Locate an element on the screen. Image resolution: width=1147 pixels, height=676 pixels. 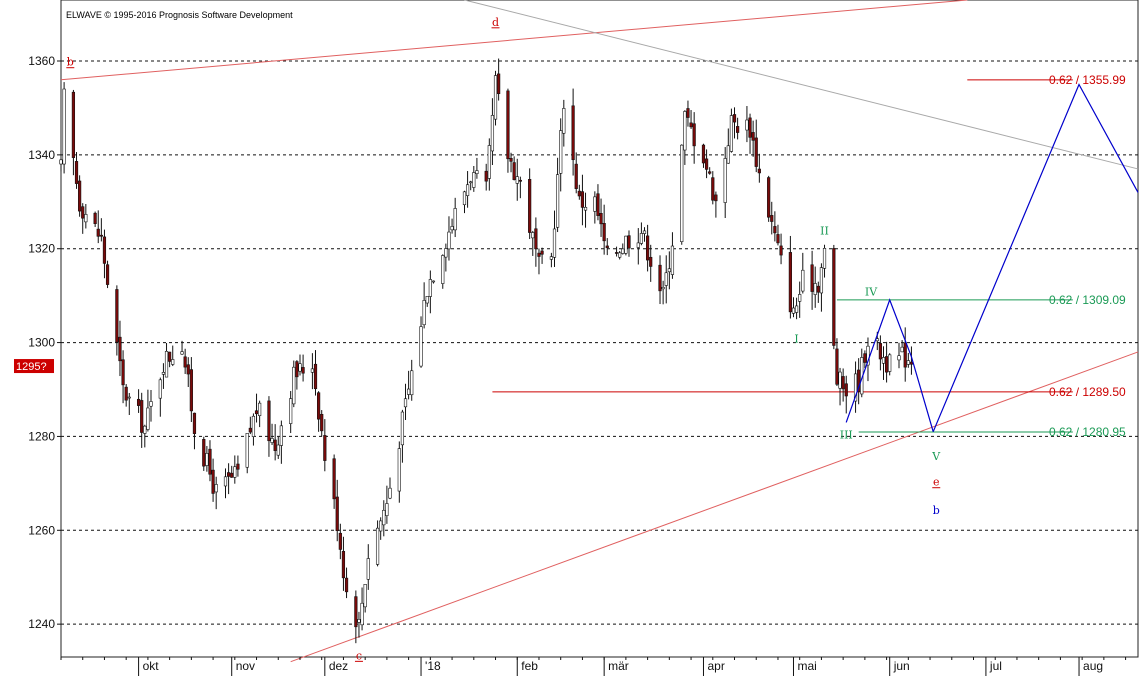
trendline is located at coordinates (514, 40).